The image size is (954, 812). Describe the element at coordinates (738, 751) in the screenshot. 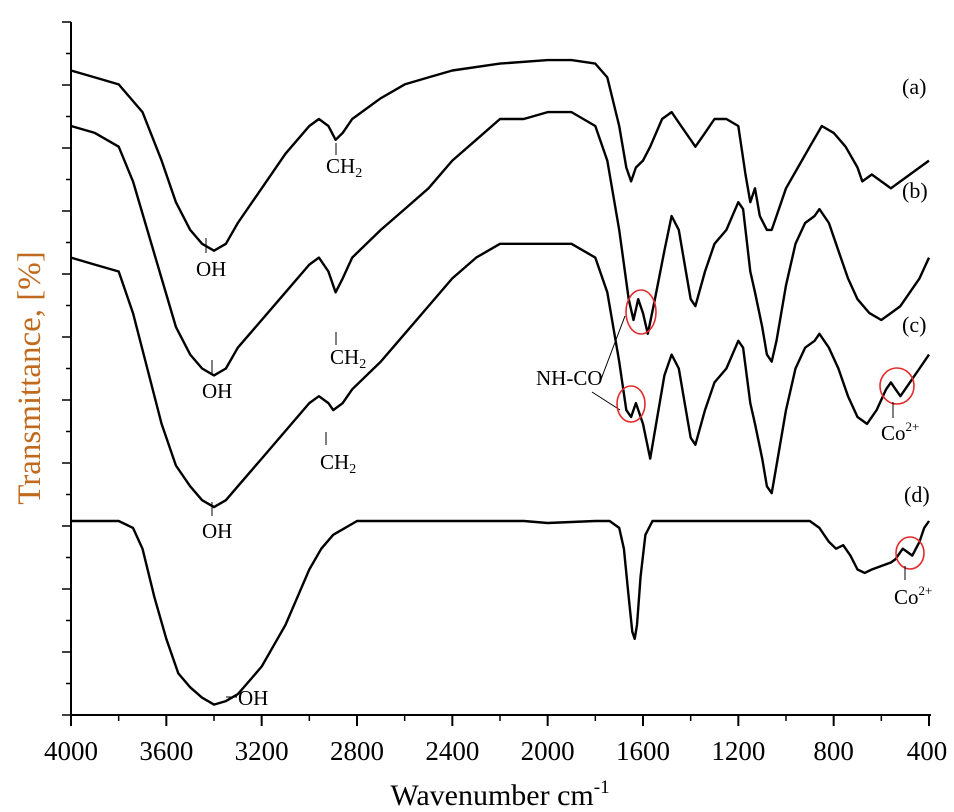

I see `x-tick-label: 1200` at that location.